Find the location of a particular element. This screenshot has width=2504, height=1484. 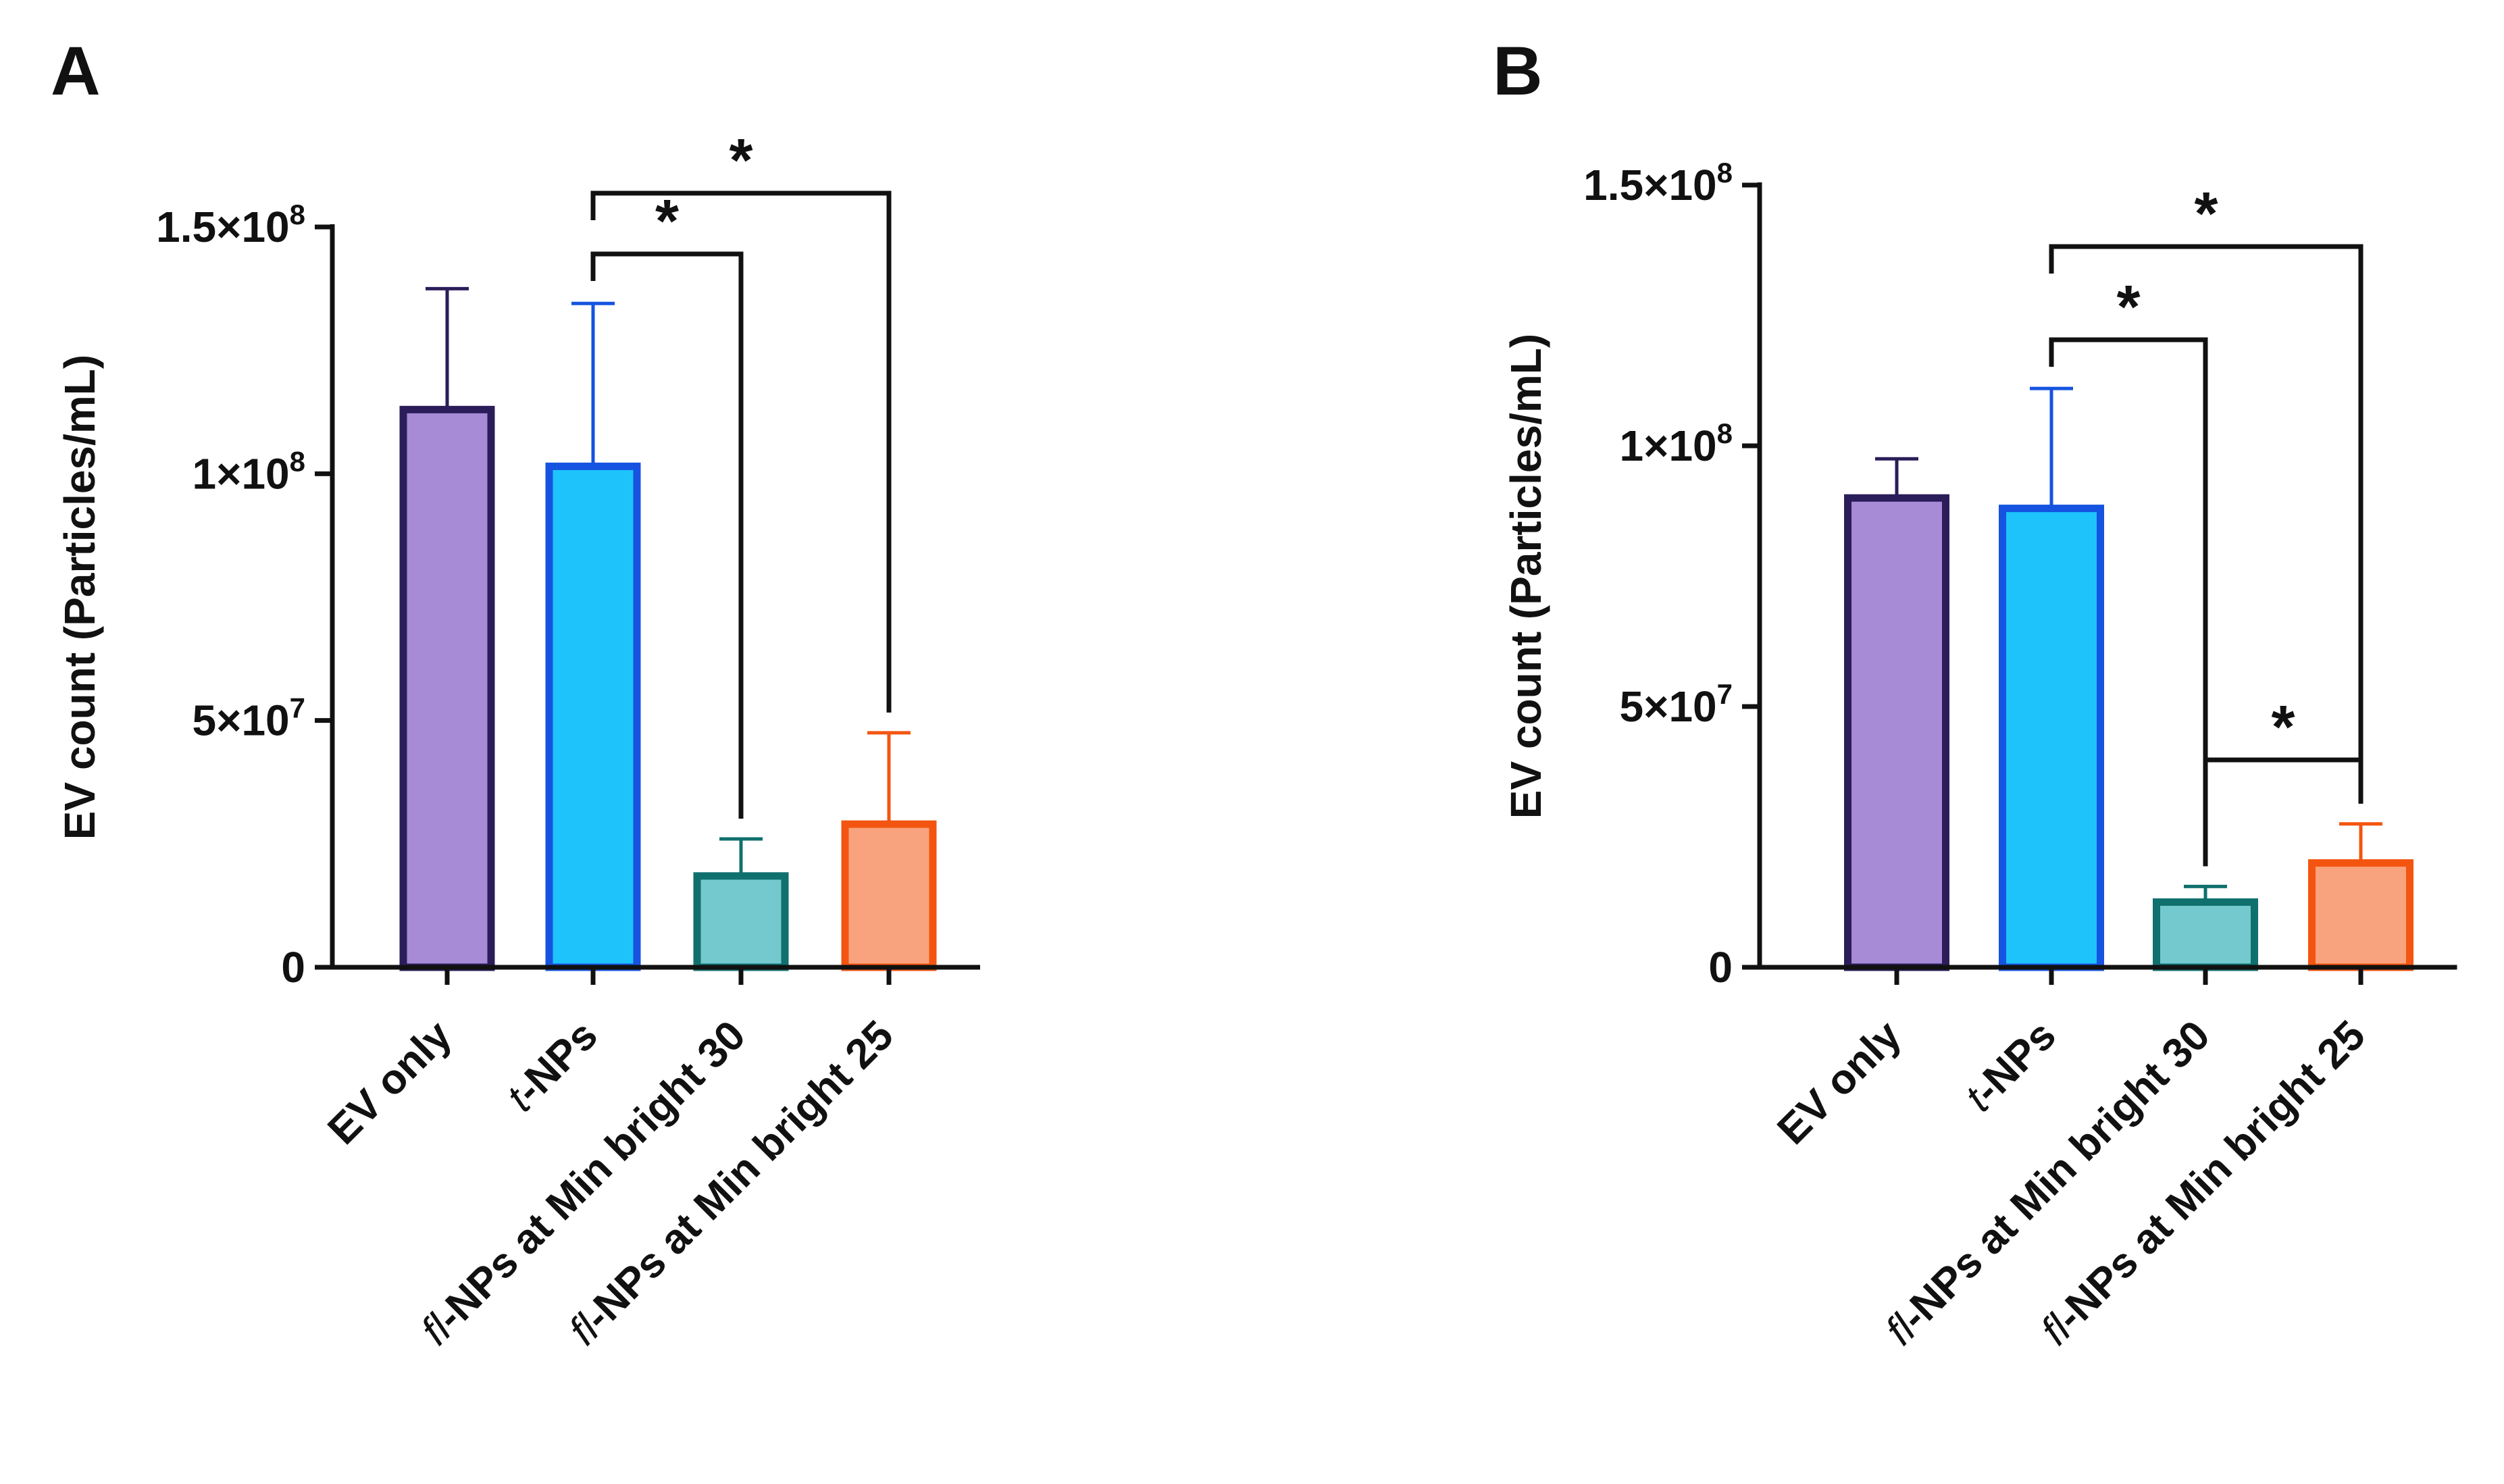

x-category-label: fl-NPs at Min bright 30 is located at coordinates (2047, 1183).